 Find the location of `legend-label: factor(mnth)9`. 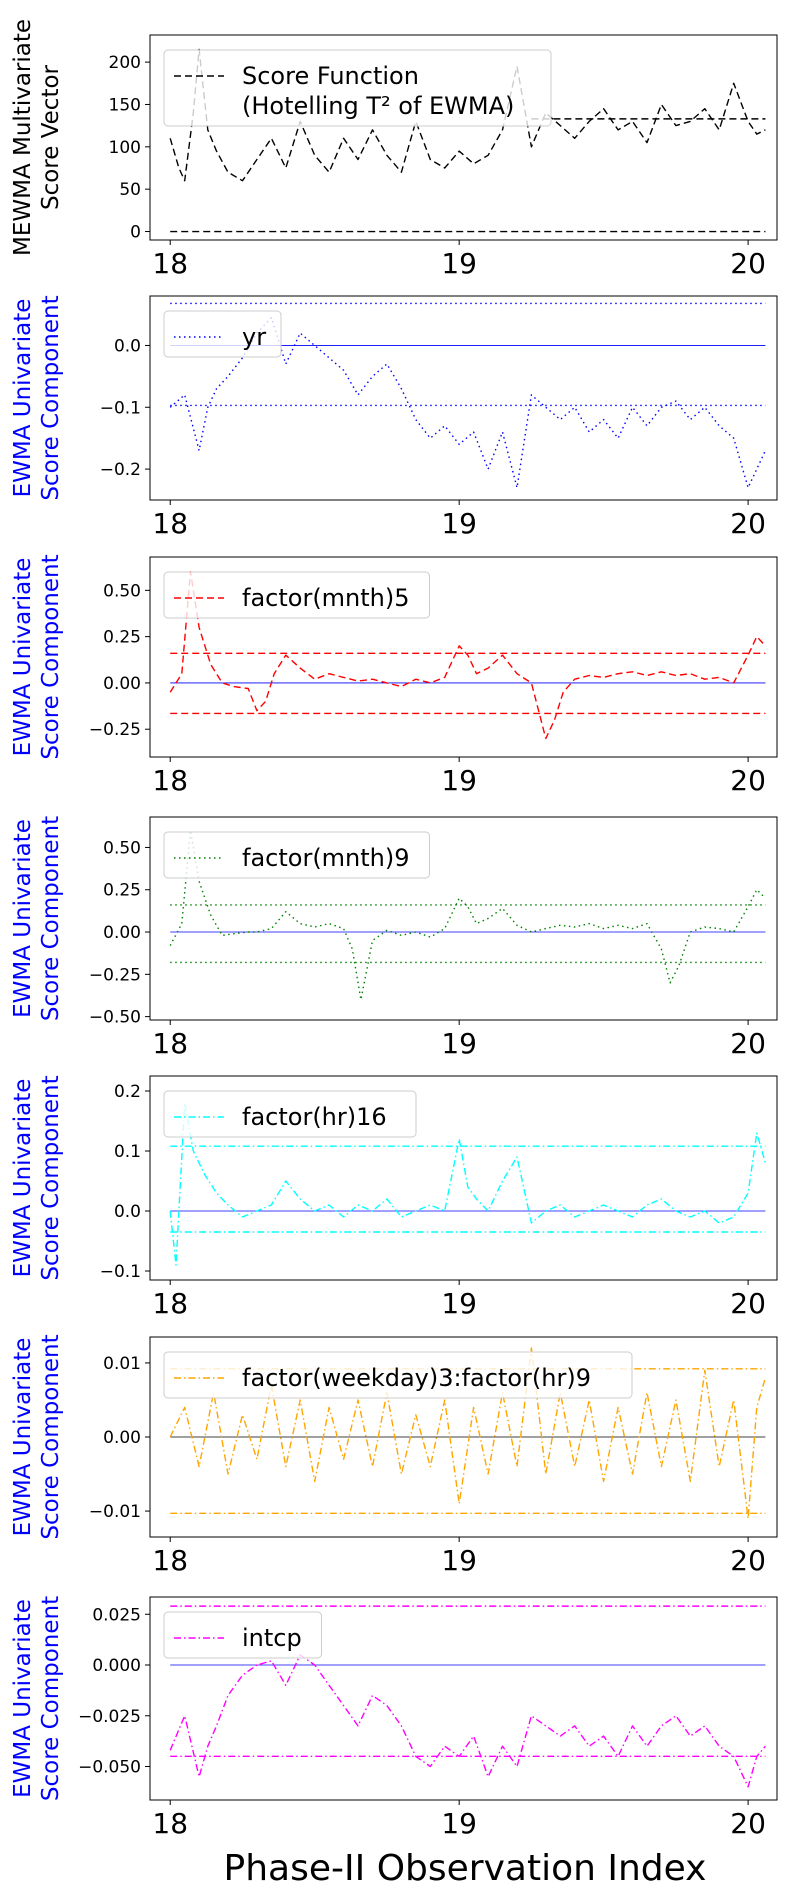

legend-label: factor(mnth)9 is located at coordinates (326, 858).